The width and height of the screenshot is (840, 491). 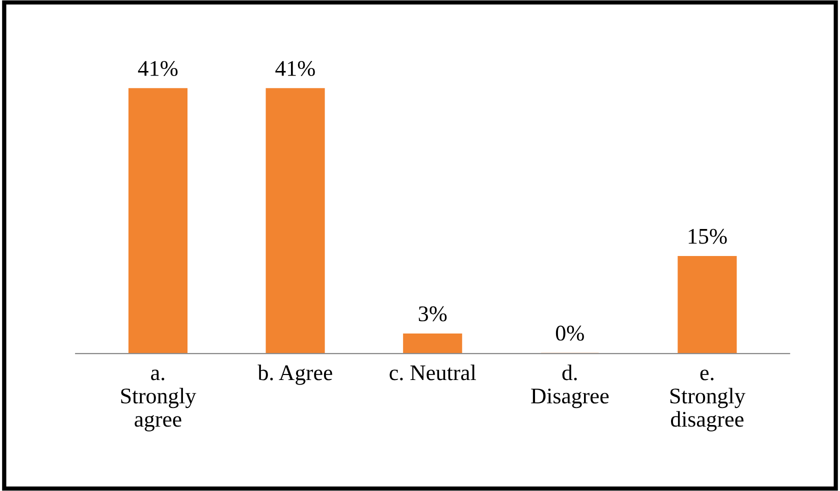 I want to click on x-tick-label: b. Agree, so click(x=295, y=374).